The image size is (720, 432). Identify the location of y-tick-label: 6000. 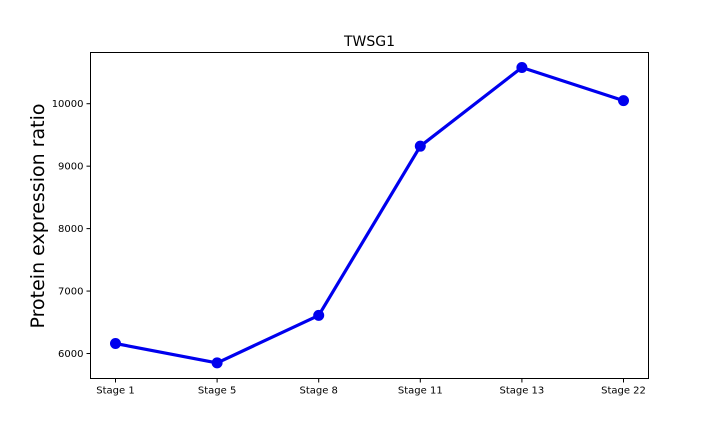
(70, 354).